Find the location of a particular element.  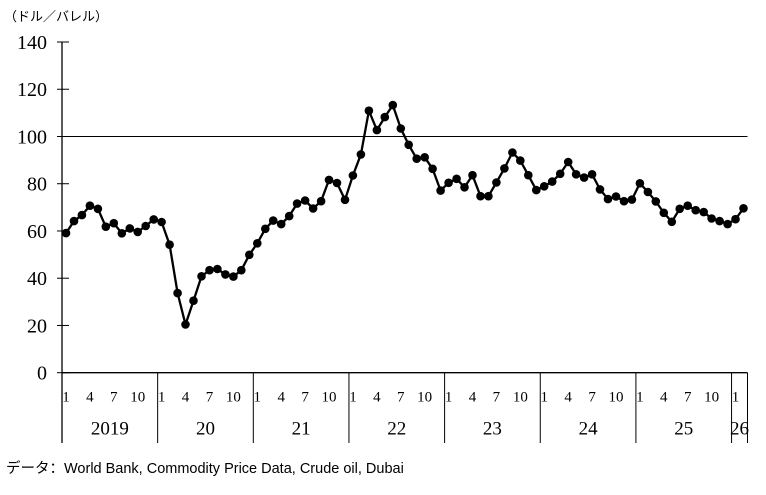

y-tick-label: 40 is located at coordinates (37, 279).